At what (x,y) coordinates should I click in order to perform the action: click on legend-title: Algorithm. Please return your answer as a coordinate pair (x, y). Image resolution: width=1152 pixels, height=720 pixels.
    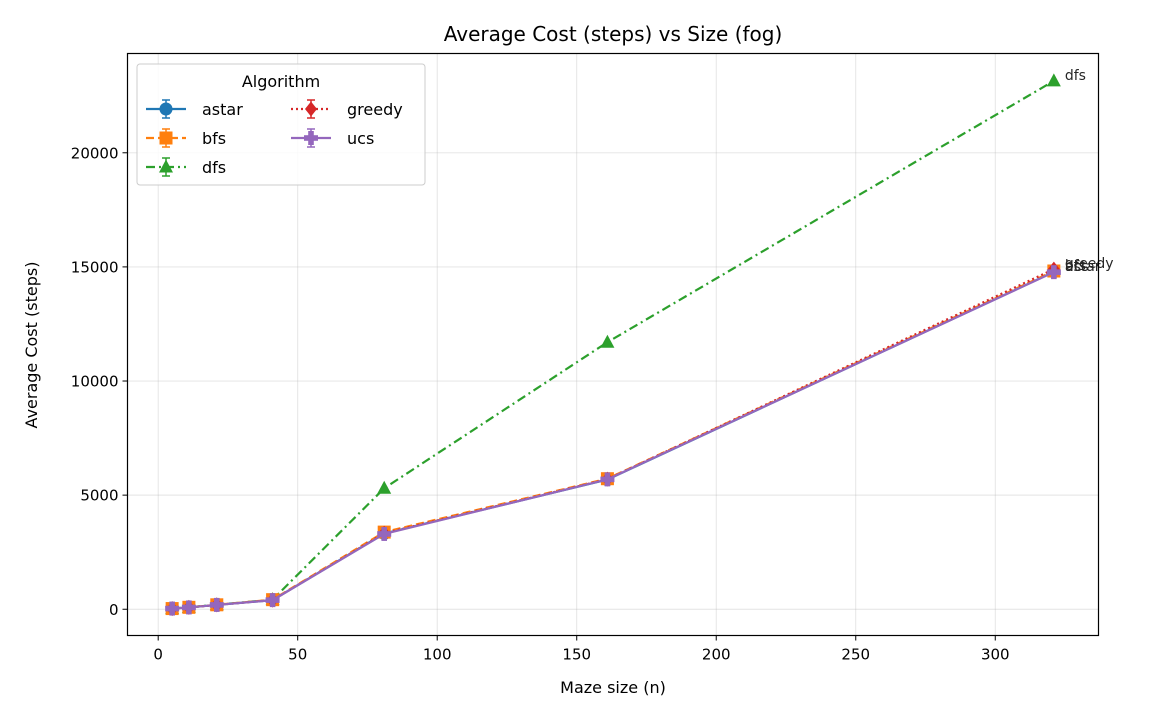
    Looking at the image, I should click on (281, 81).